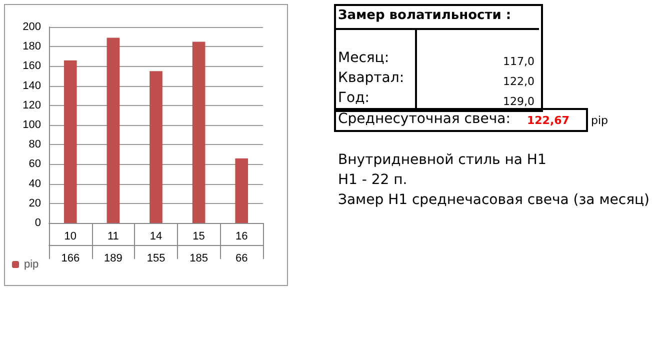 The height and width of the screenshot is (361, 665). Describe the element at coordinates (518, 101) in the screenshot. I see `text: 129,0` at that location.